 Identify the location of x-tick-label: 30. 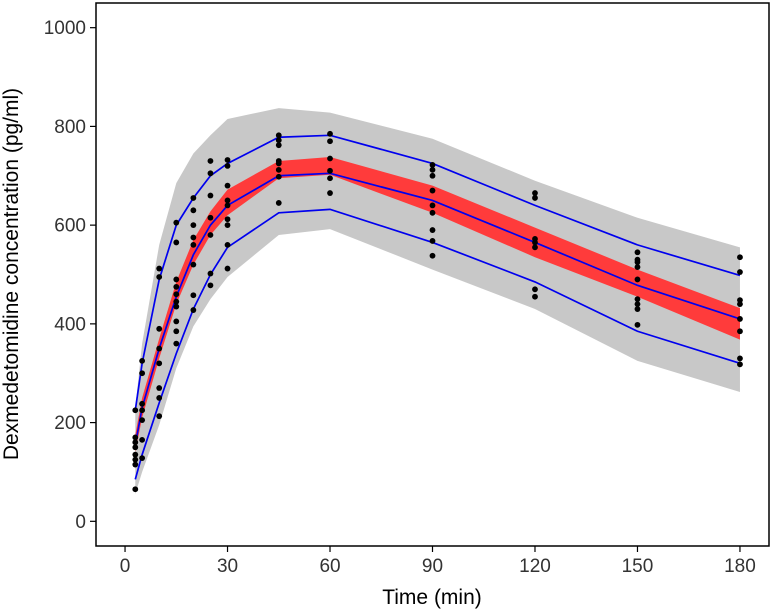
(227, 566).